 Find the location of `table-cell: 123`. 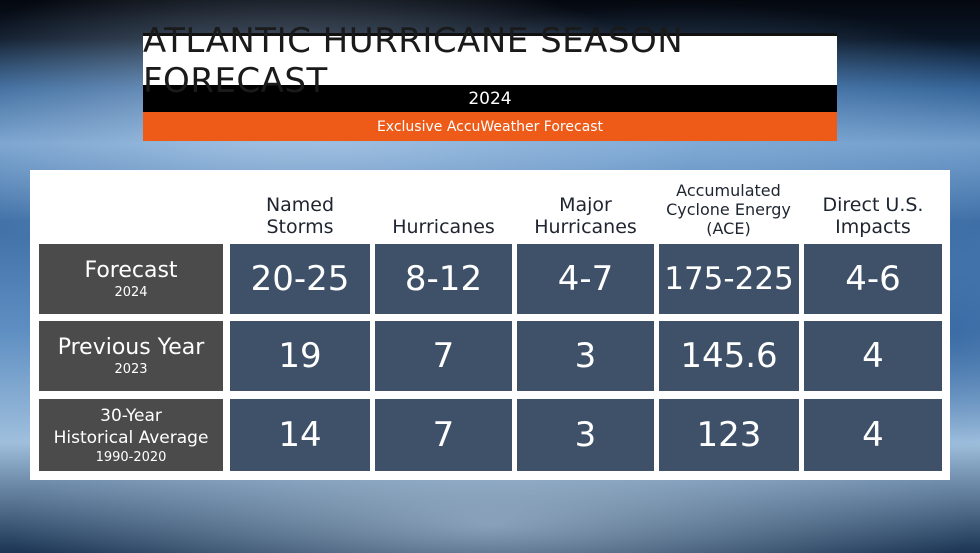

table-cell: 123 is located at coordinates (729, 435).